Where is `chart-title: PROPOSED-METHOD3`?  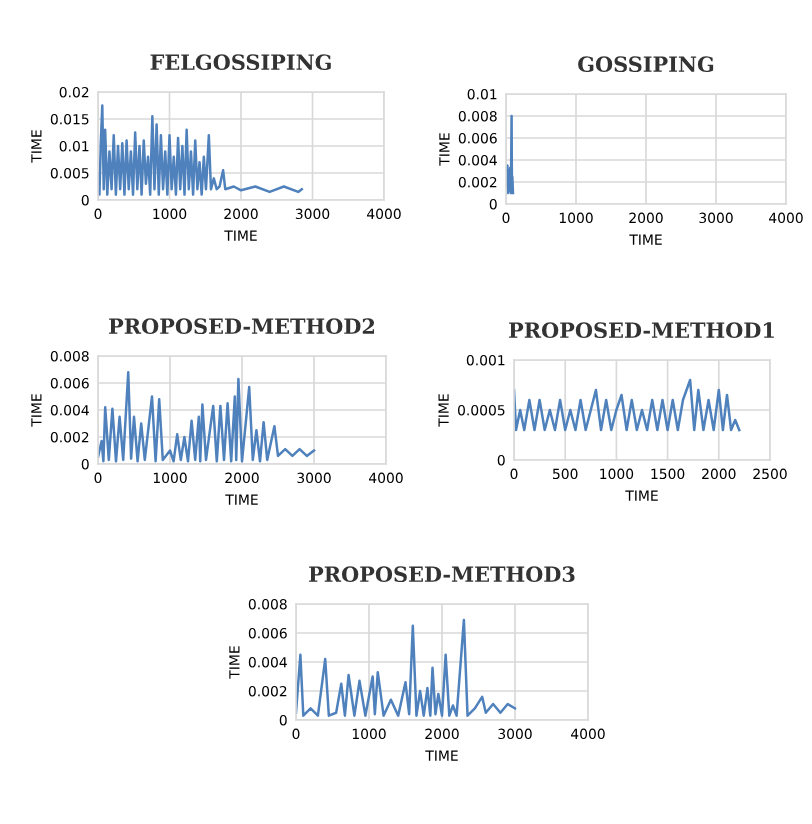 chart-title: PROPOSED-METHOD3 is located at coordinates (442, 574).